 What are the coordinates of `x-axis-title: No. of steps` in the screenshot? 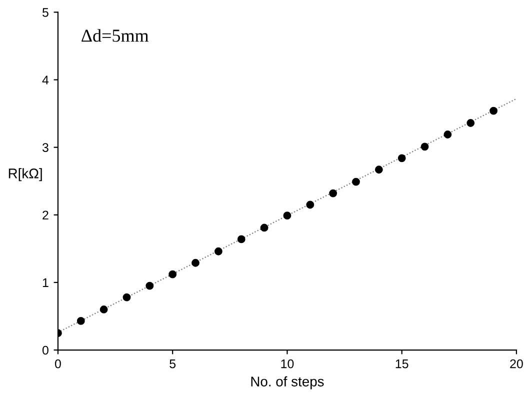 It's located at (287, 383).